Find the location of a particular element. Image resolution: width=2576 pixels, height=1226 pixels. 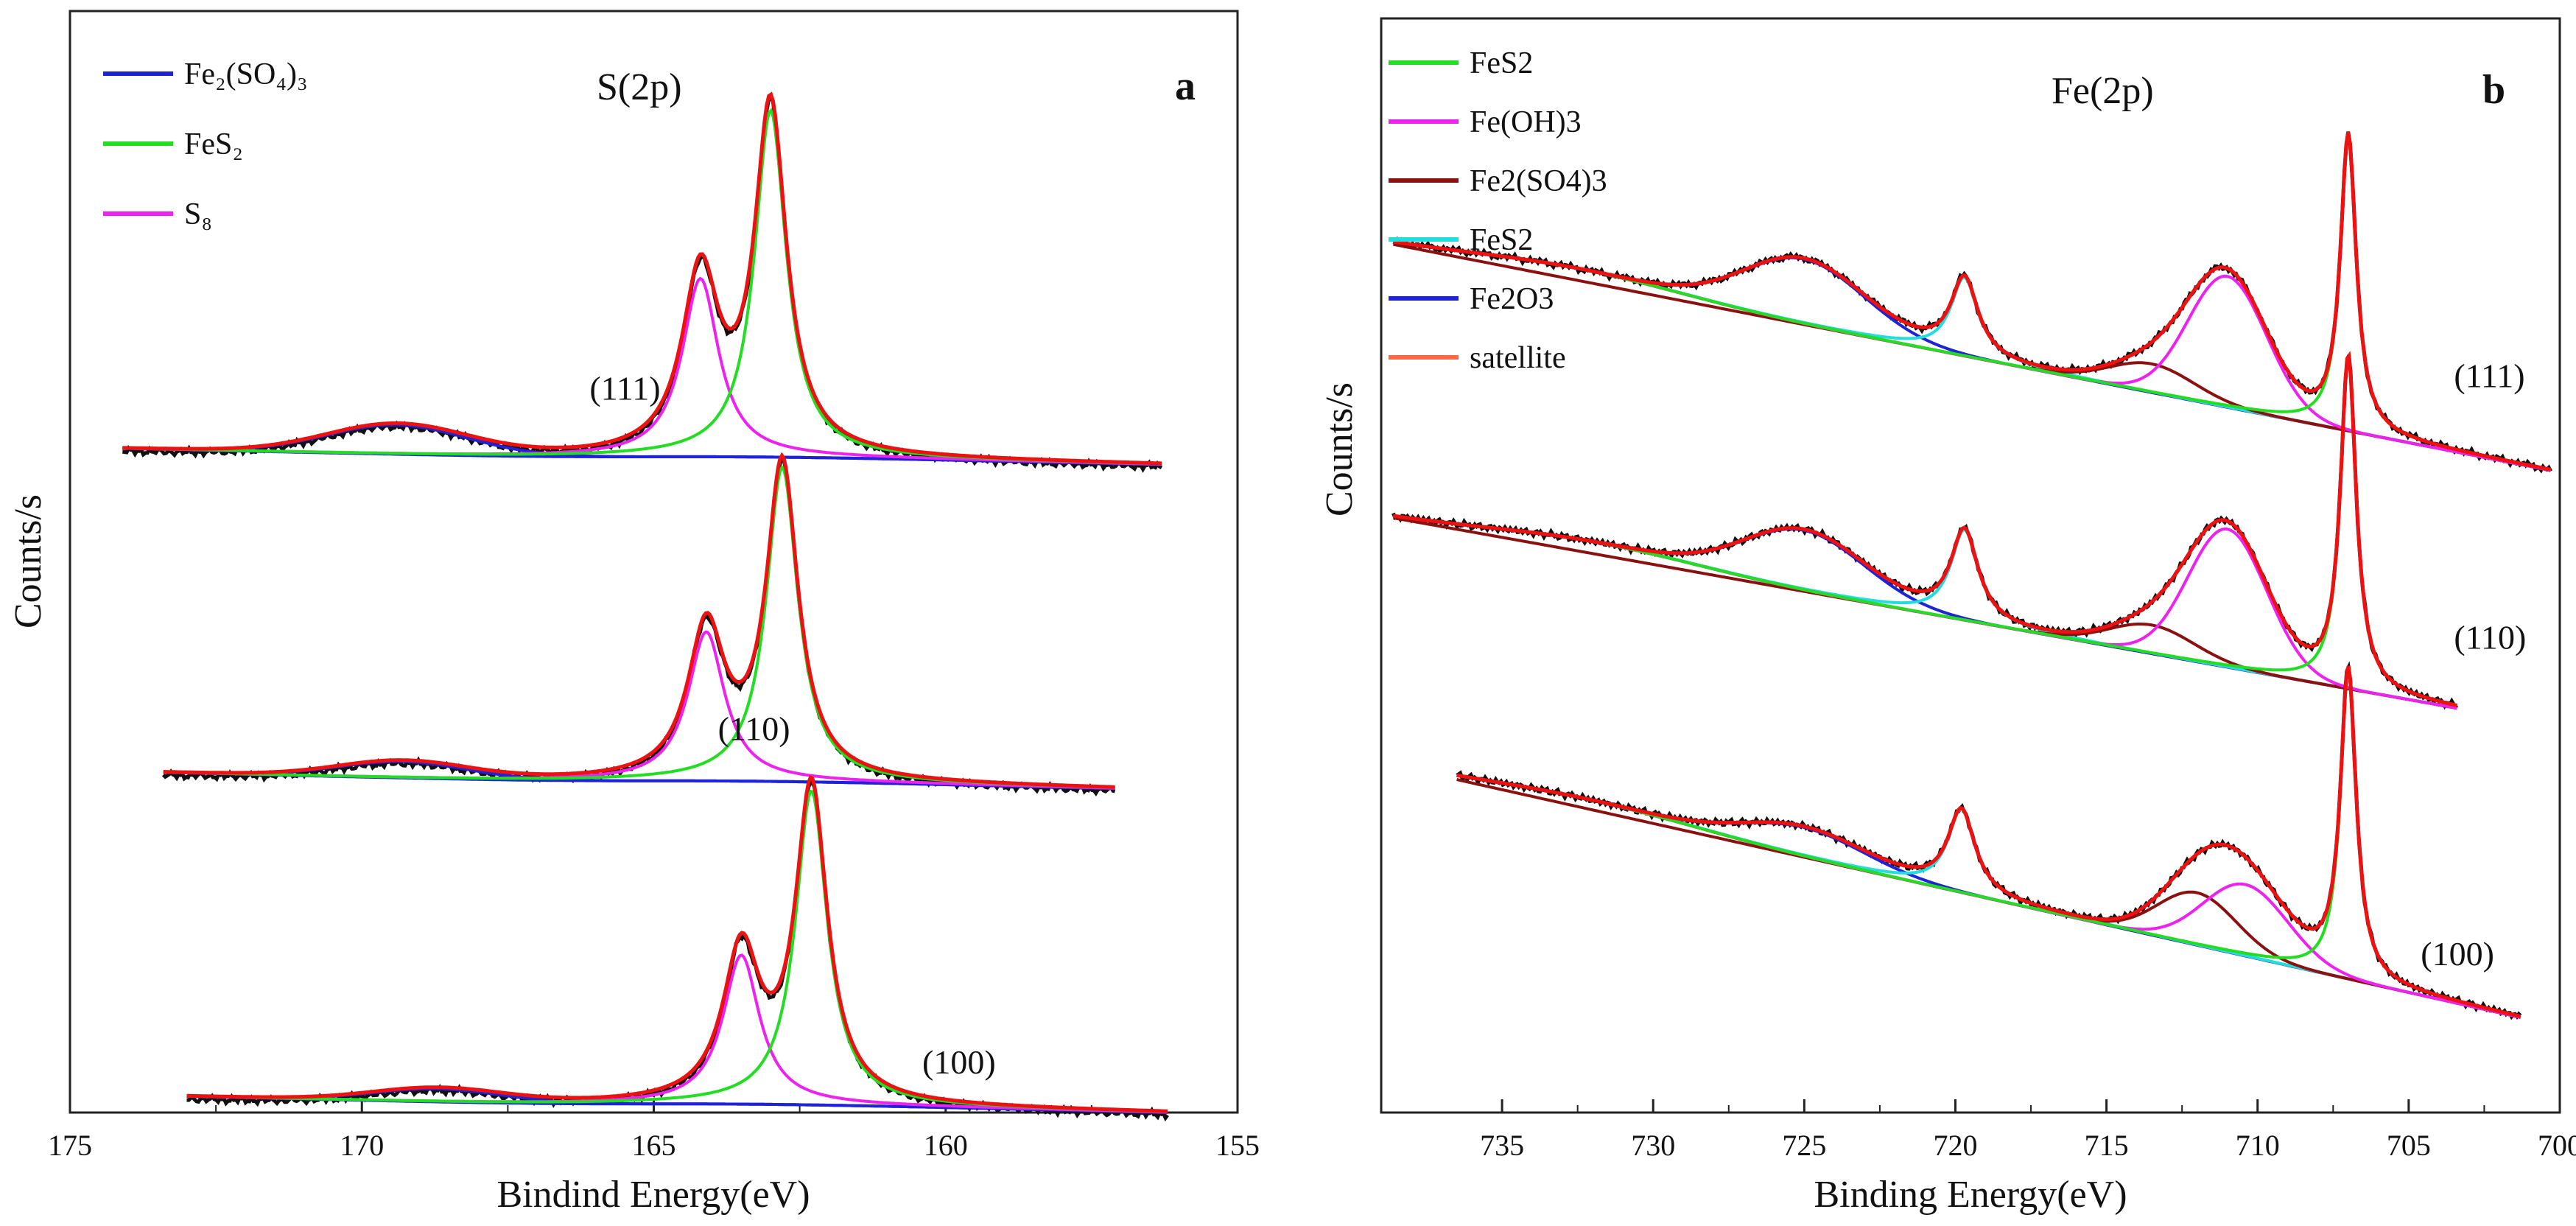

panel-a-legend-label: FeS₂ is located at coordinates (214, 144).